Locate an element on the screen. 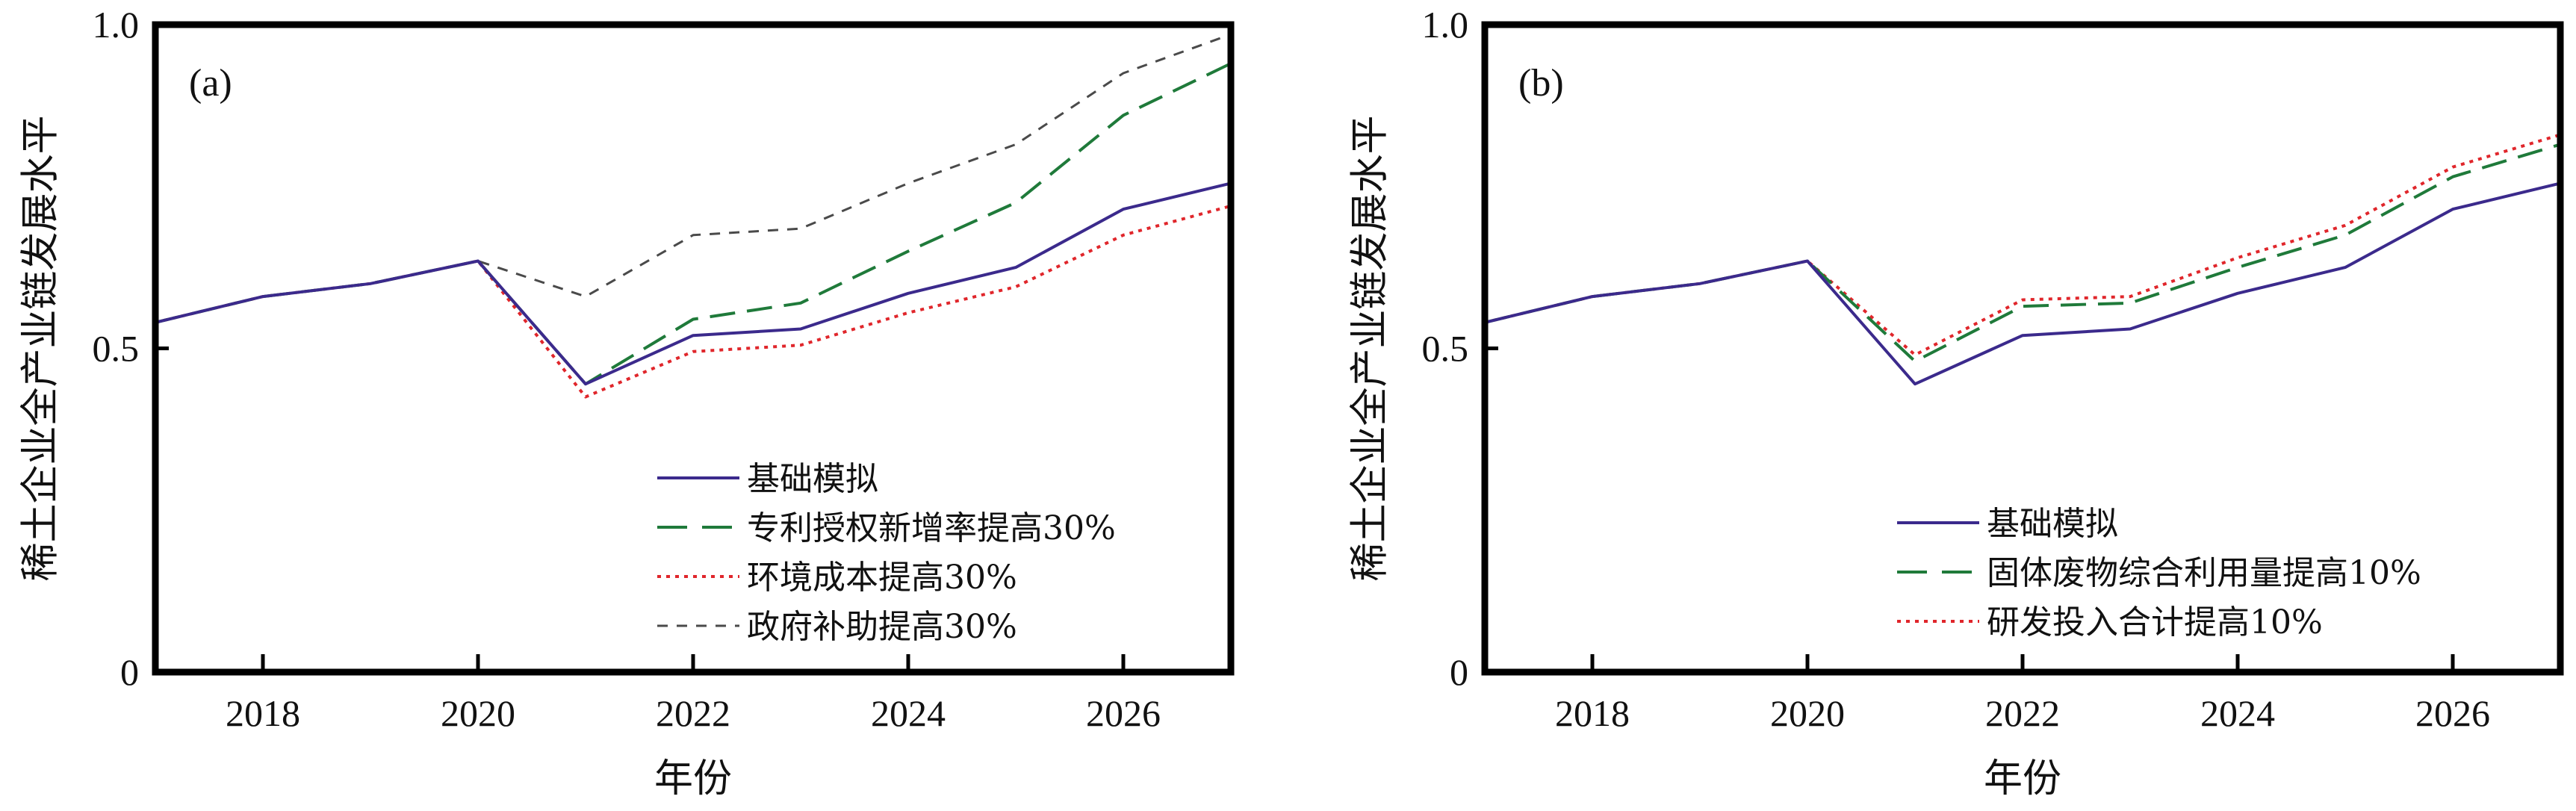  legend-label-2: 研发投入合计提高10% is located at coordinates (2155, 622).